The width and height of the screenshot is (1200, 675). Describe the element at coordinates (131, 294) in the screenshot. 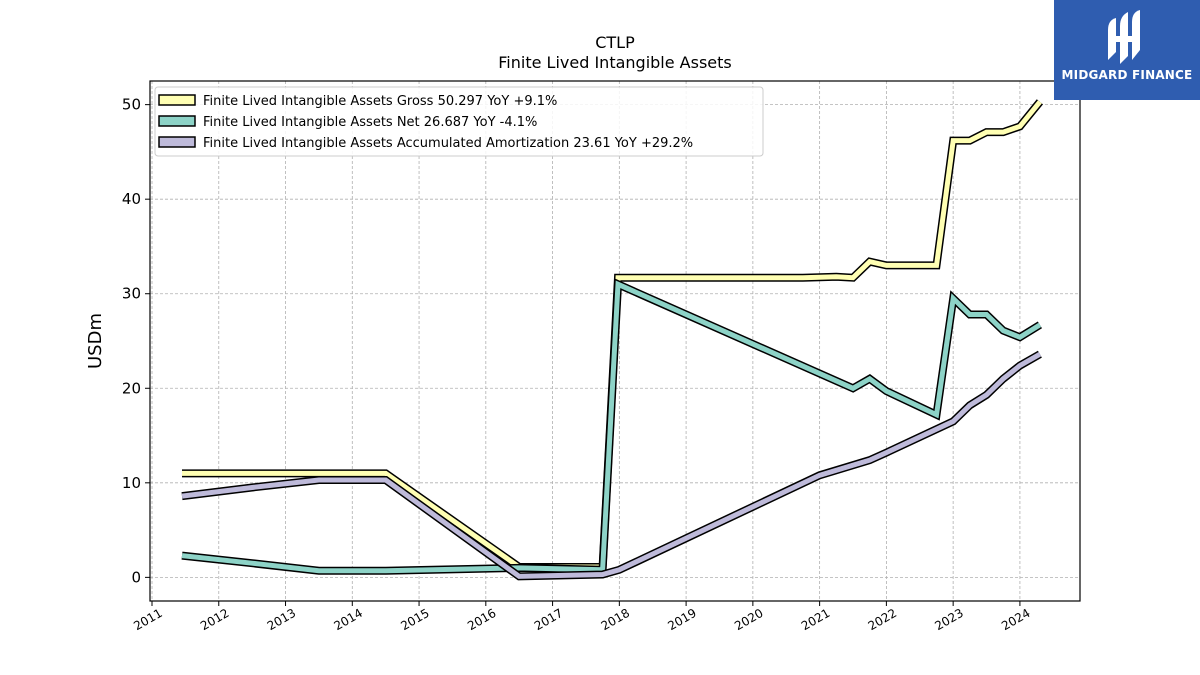

I see `y-tick-label: 30` at that location.